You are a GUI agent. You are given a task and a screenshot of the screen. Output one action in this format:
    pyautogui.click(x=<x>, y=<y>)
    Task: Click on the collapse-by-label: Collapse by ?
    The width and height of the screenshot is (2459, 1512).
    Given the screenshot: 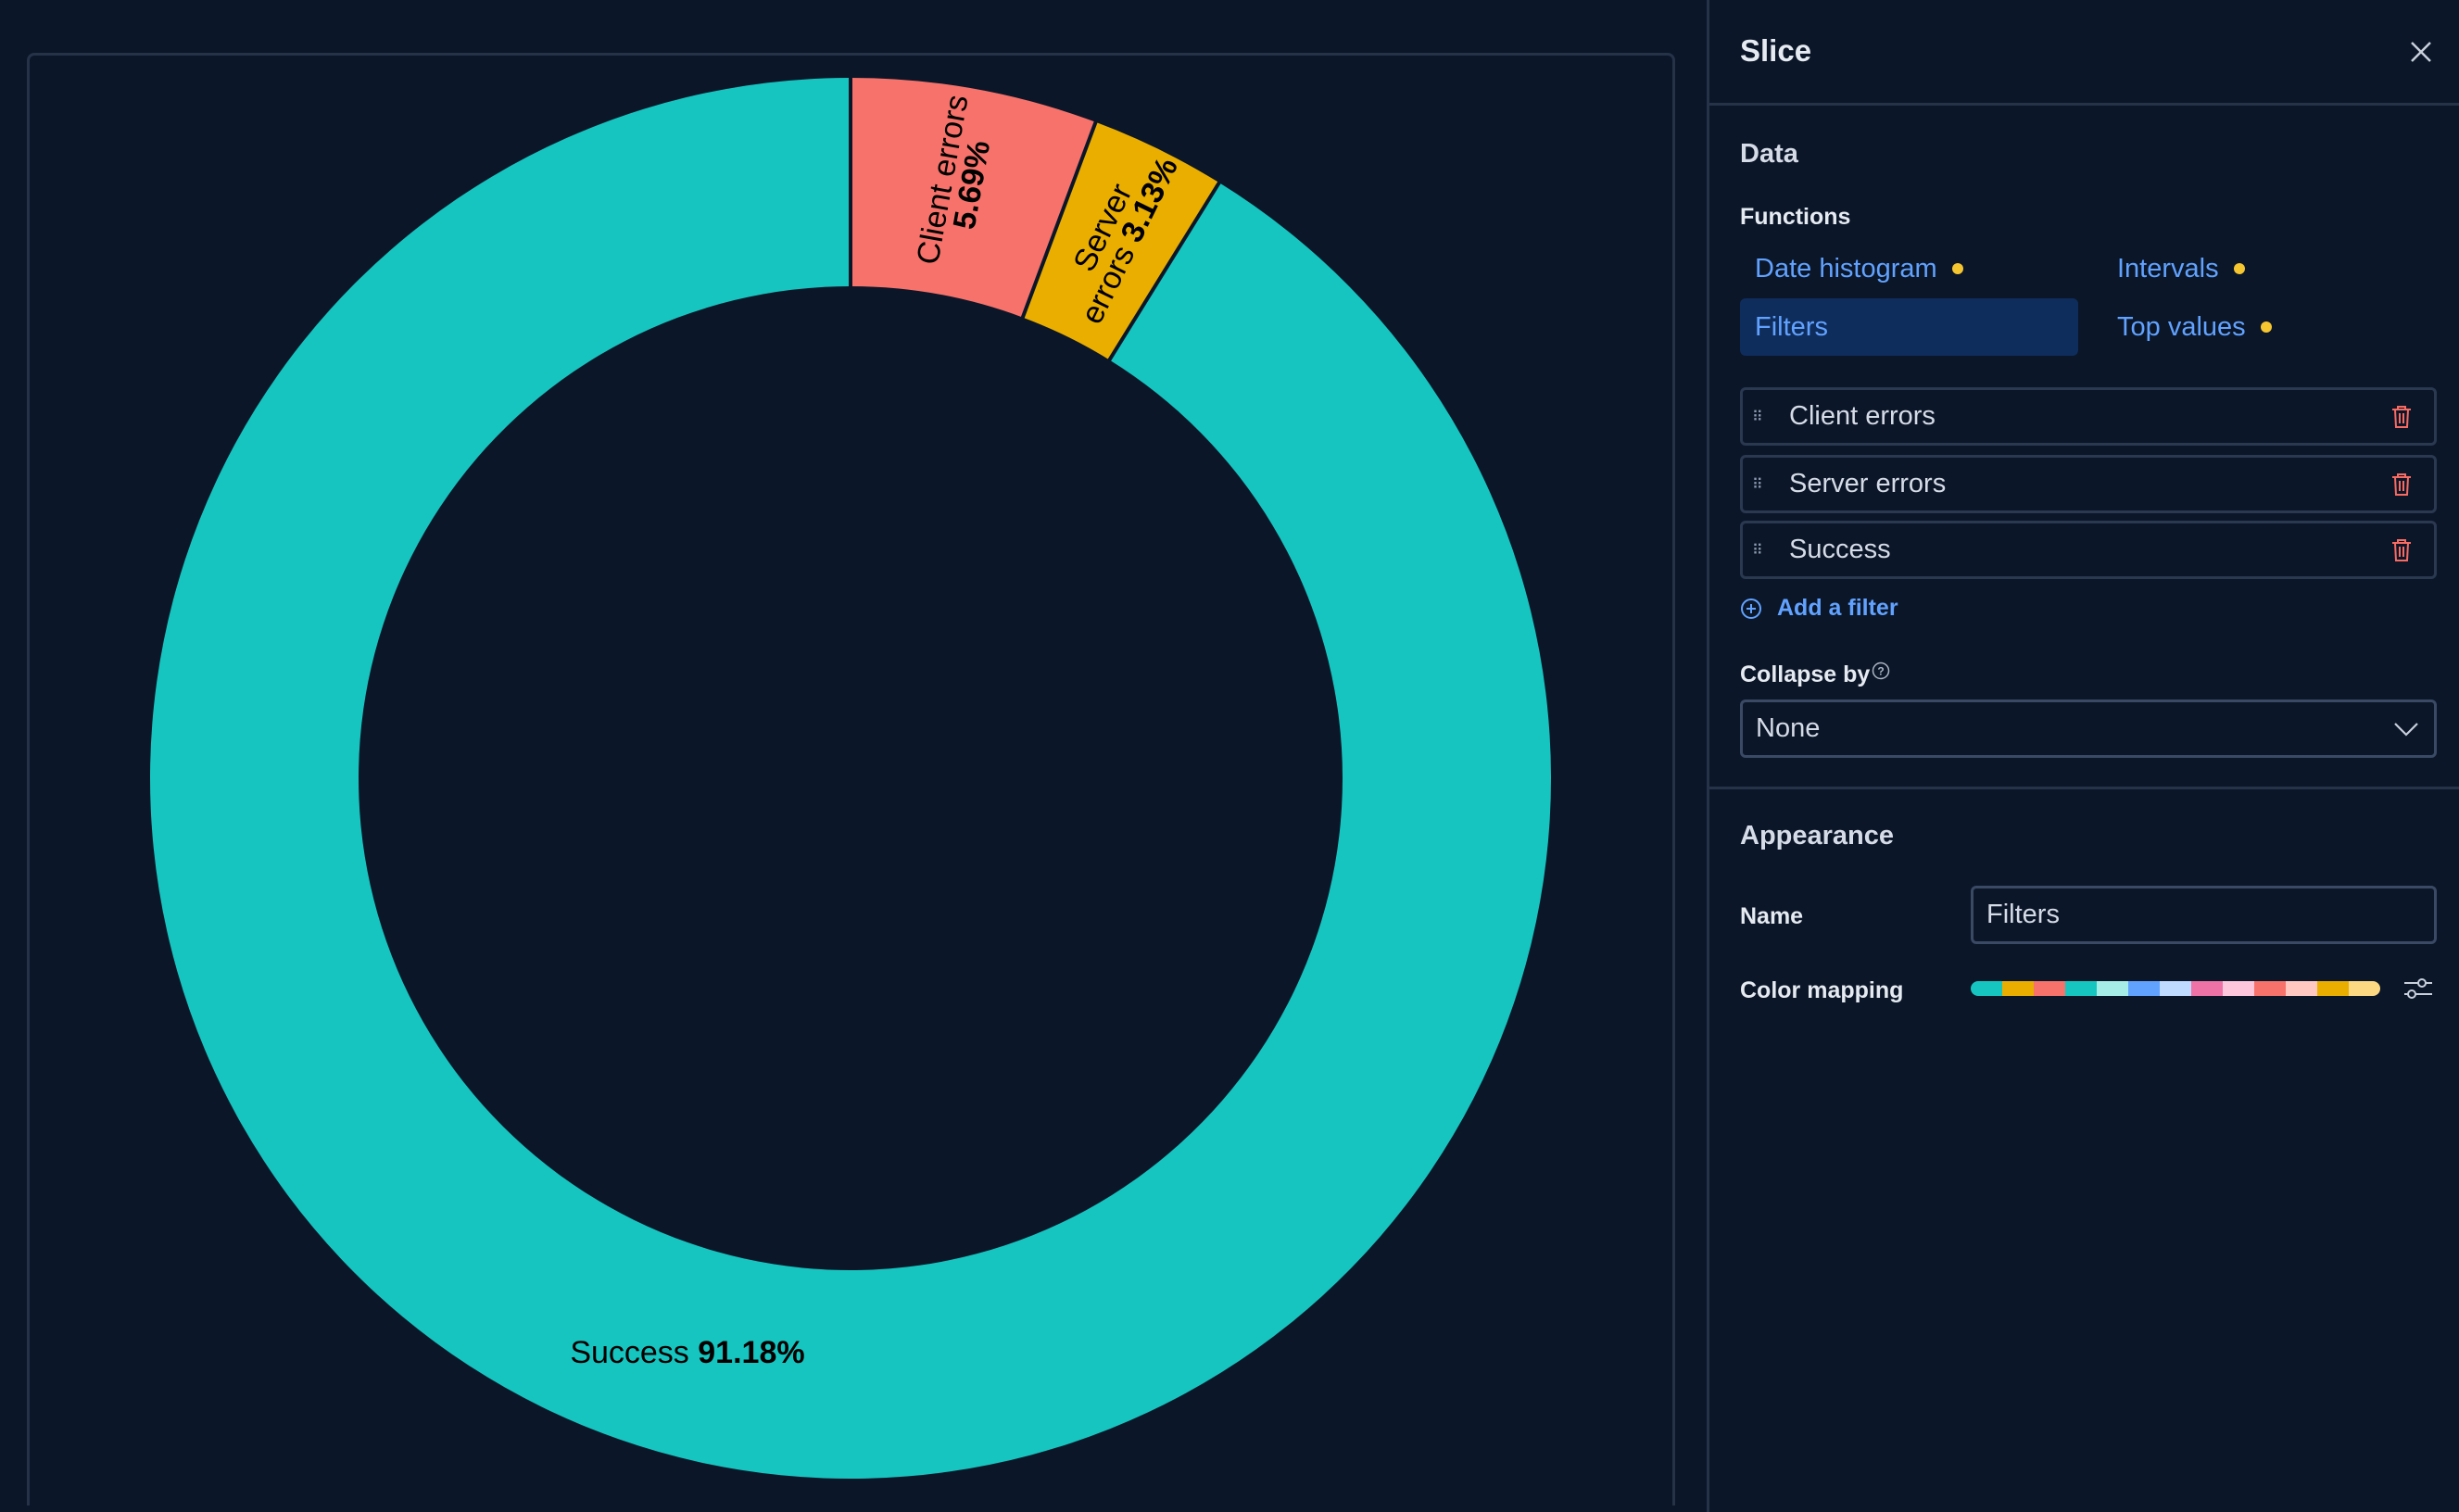 What is the action you would take?
    pyautogui.click(x=1815, y=675)
    